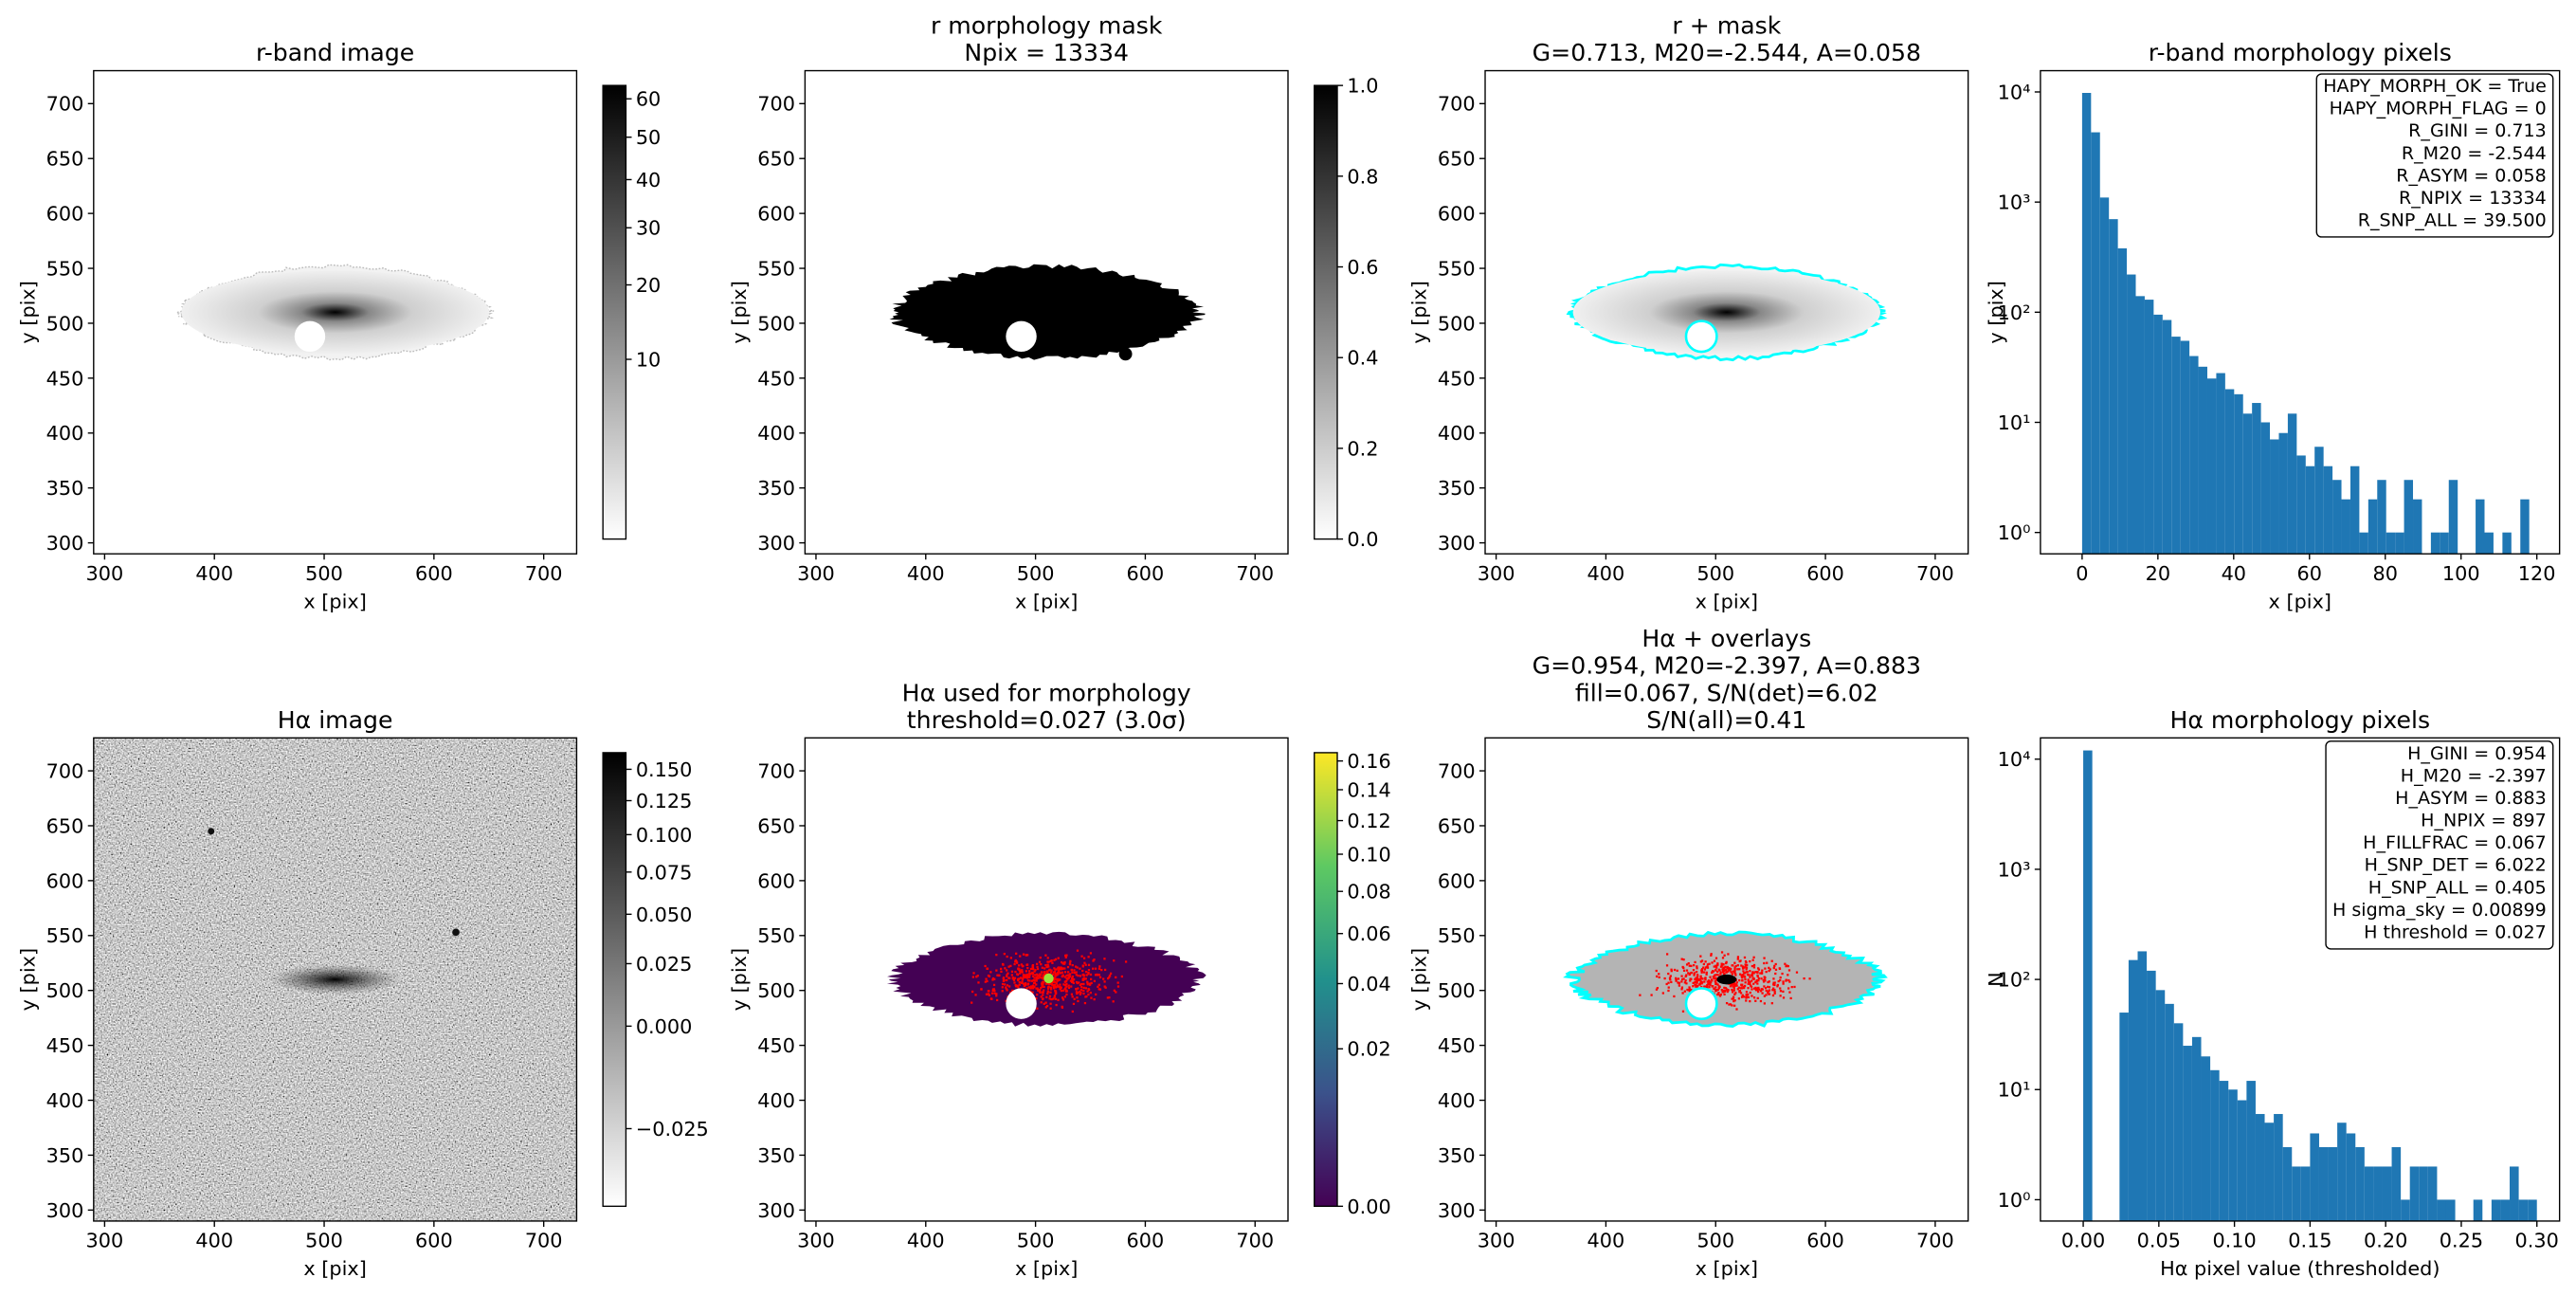  What do you see at coordinates (2471, 798) in the screenshot?
I see `stats-line: H_ASYM = 0.883` at bounding box center [2471, 798].